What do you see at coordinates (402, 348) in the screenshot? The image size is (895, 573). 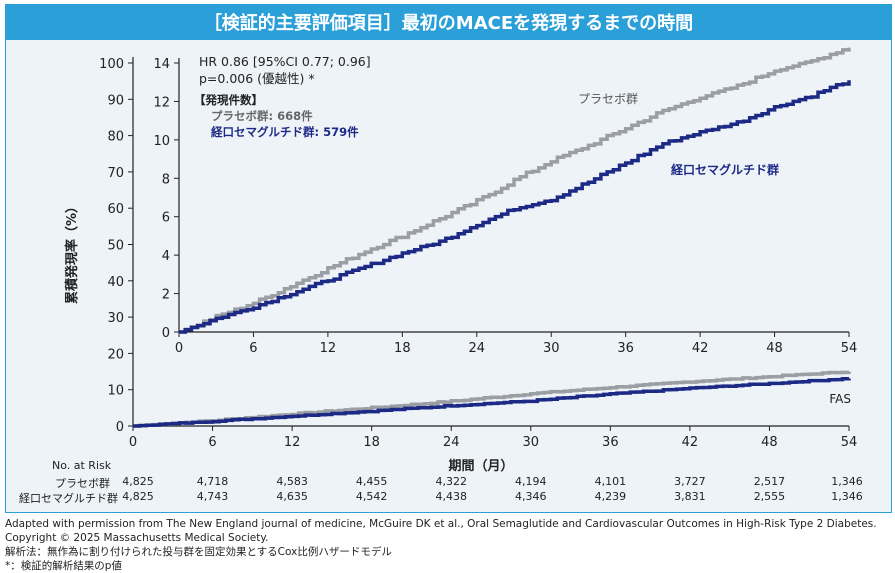 I see `inset-x-tick-label: 18` at bounding box center [402, 348].